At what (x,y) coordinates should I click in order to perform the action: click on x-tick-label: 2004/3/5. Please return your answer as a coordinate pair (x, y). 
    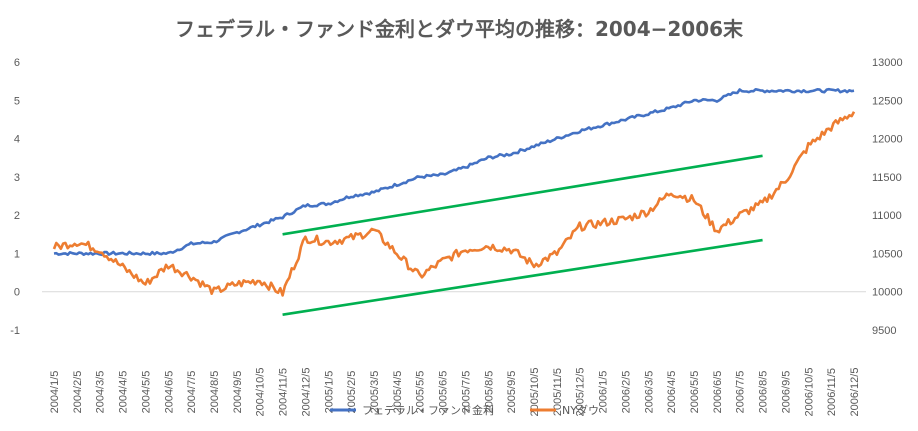
    Looking at the image, I should click on (101, 392).